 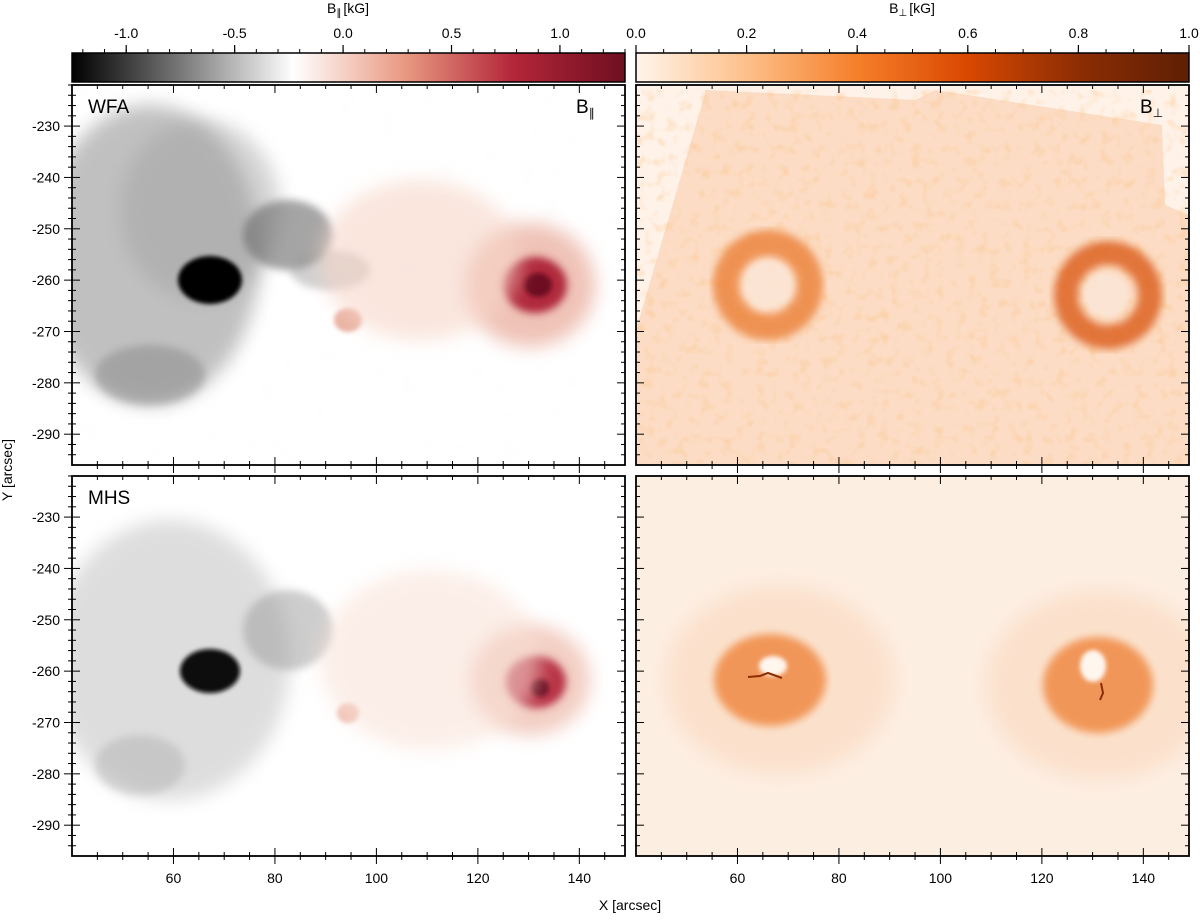 What do you see at coordinates (7, 470) in the screenshot?
I see `y-axis-label: Y [arcsec]` at bounding box center [7, 470].